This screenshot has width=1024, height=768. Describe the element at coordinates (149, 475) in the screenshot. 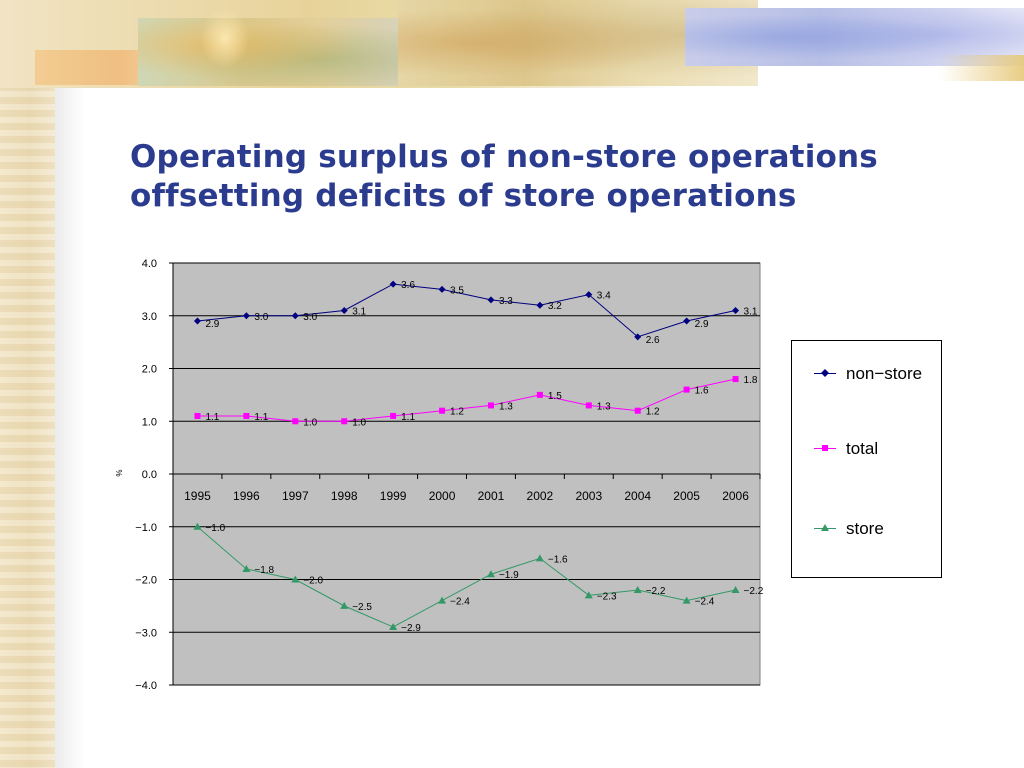

I see `y-tick-label: 0.0` at that location.